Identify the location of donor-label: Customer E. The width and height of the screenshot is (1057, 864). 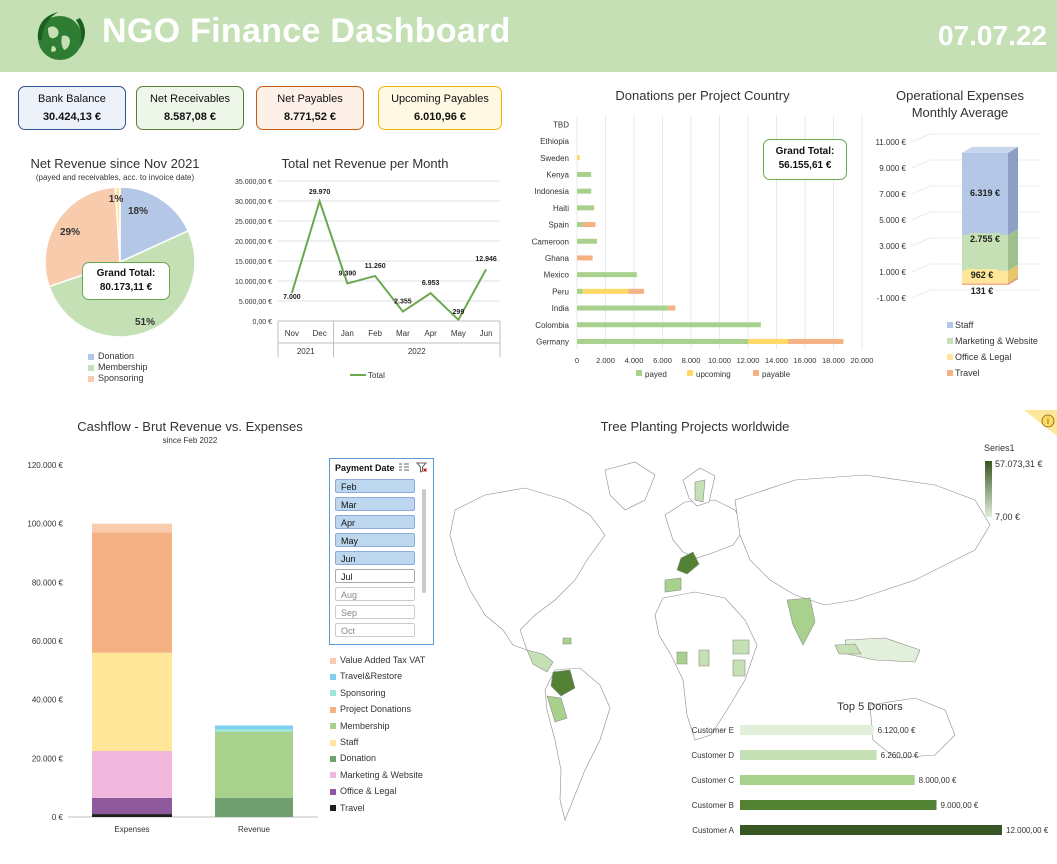
(713, 730).